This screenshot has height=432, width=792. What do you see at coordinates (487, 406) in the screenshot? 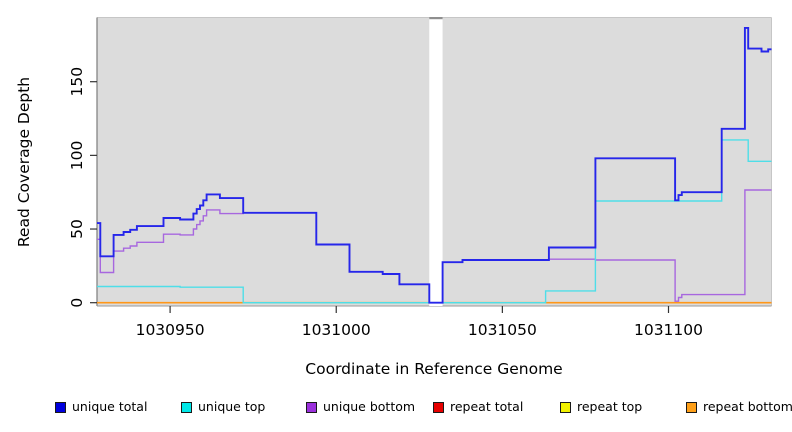
I see `legend-label: repeat total` at bounding box center [487, 406].